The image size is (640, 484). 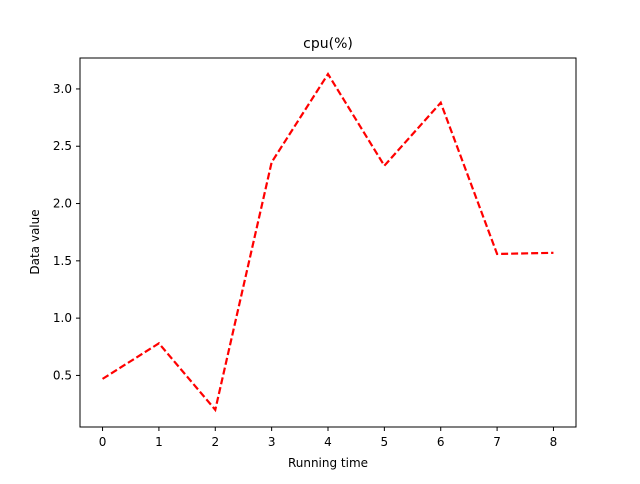 I want to click on x-tick-label: 5, so click(x=385, y=442).